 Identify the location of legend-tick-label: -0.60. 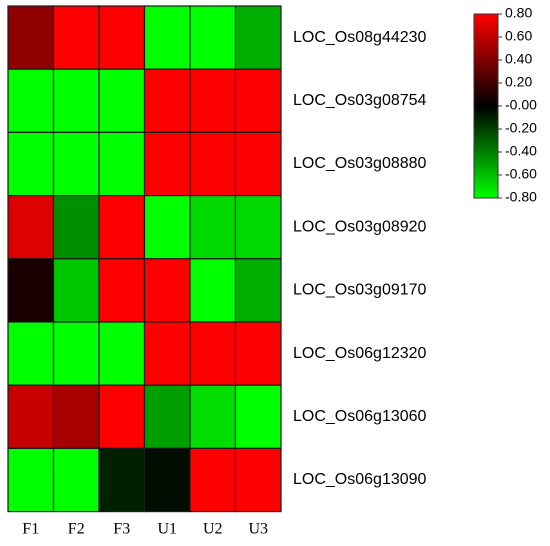
(521, 174).